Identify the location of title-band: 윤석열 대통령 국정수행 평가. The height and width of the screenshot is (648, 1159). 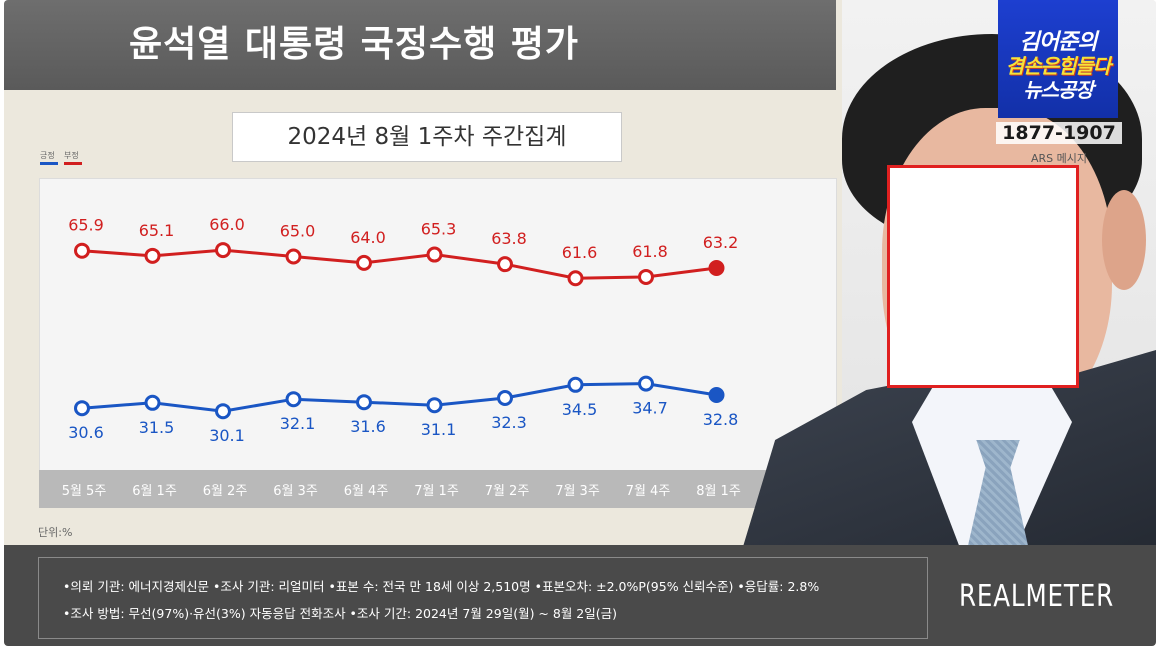
(420, 45).